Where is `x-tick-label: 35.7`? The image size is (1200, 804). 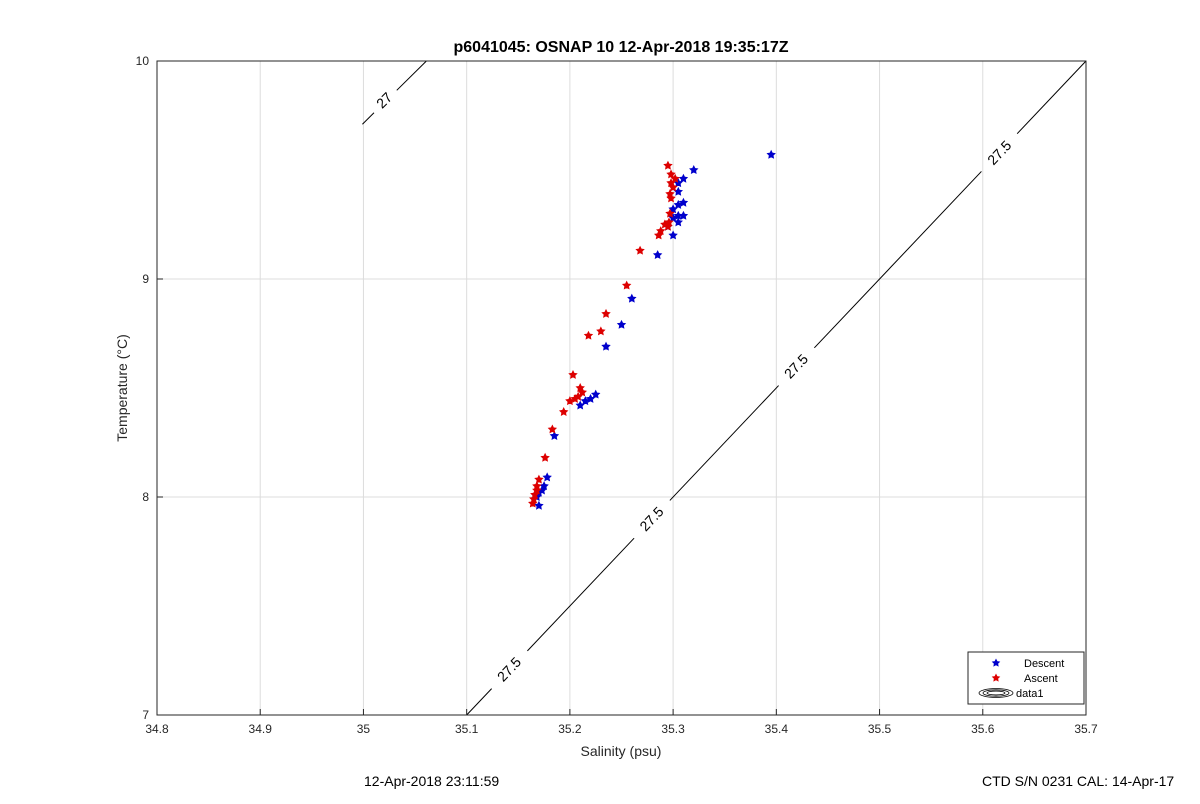
x-tick-label: 35.7 is located at coordinates (1086, 729).